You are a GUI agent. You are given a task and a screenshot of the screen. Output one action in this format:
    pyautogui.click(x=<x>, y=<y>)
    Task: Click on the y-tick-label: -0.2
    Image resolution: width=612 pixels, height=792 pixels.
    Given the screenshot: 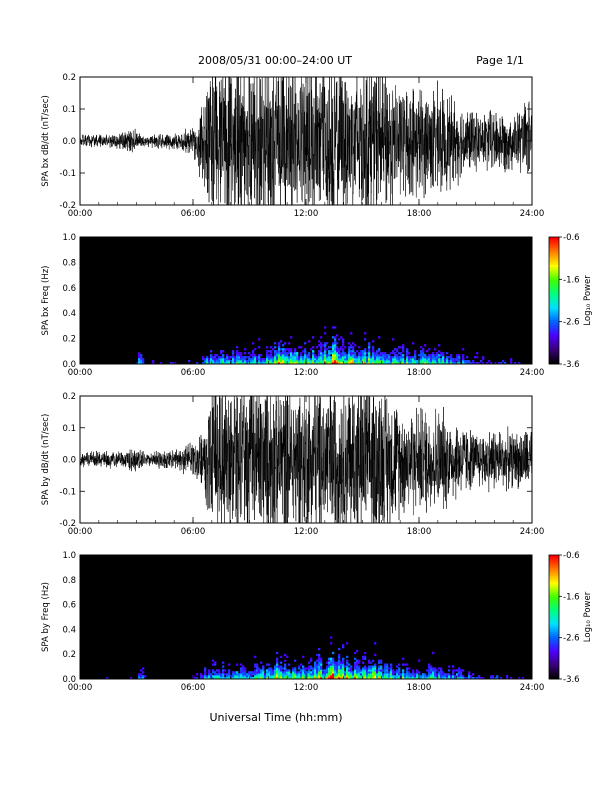 What is the action you would take?
    pyautogui.click(x=67, y=524)
    